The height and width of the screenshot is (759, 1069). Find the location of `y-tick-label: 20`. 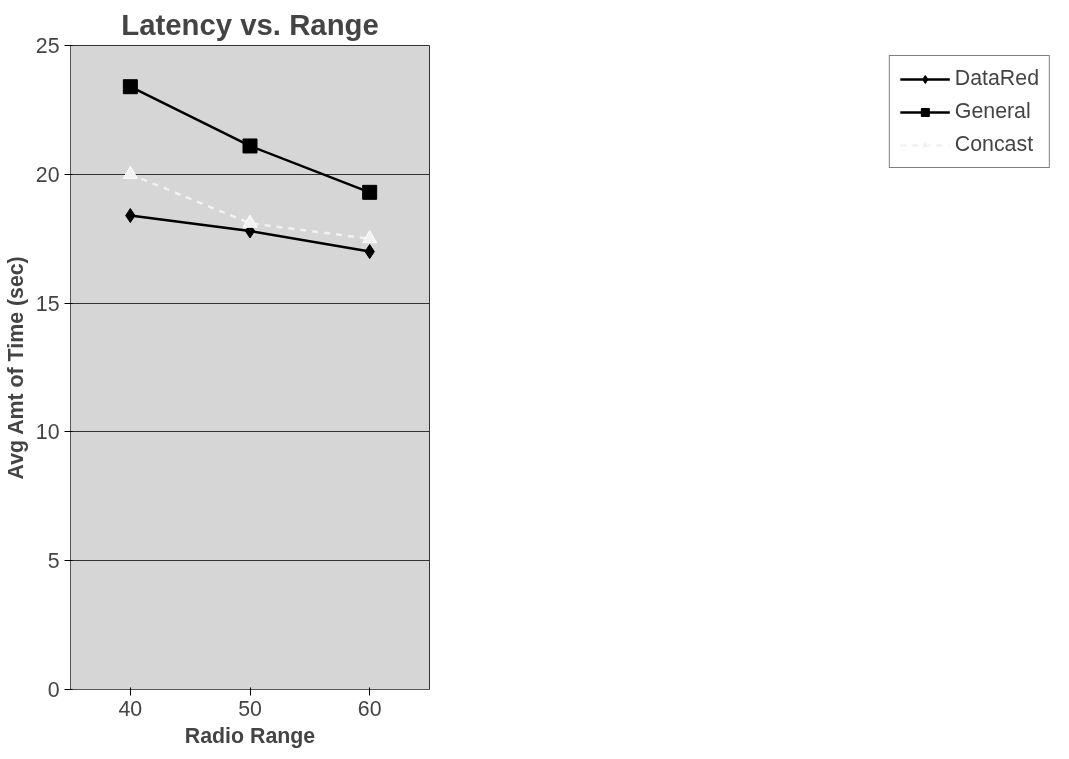

y-tick-label: 20 is located at coordinates (47, 174).